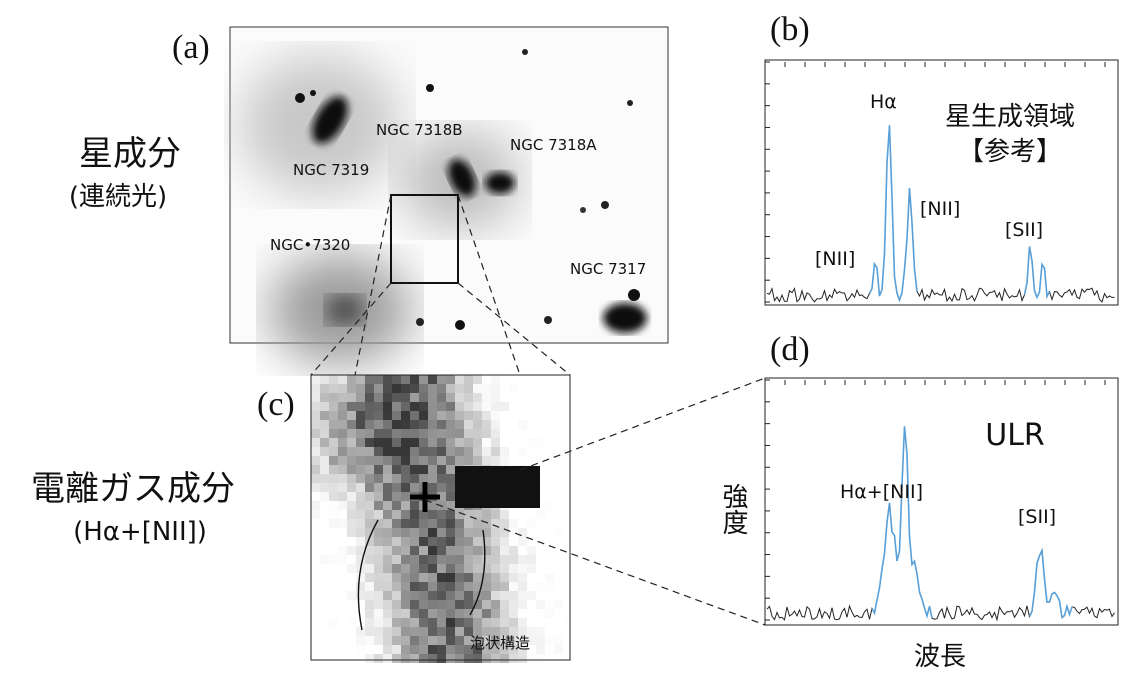 Image resolution: width=1127 pixels, height=676 pixels. I want to click on object-label: NGC•7320, so click(310, 245).